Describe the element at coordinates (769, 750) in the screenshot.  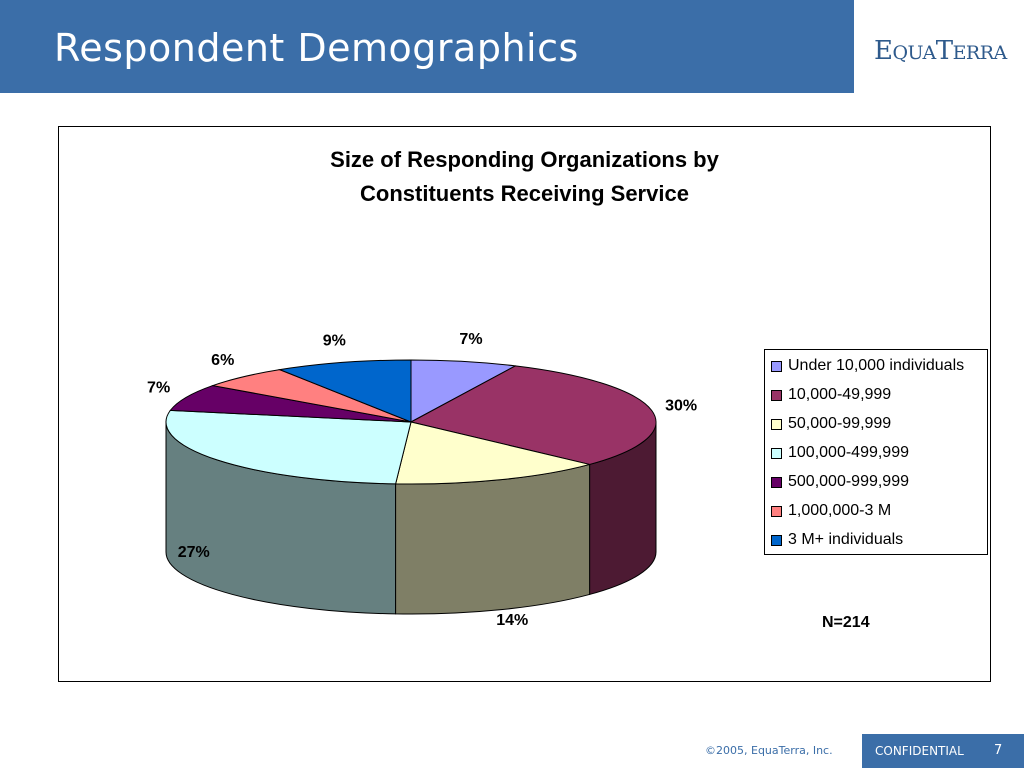
I see `footer-copyright: ©2005, EquaTerra, Inc.` at that location.